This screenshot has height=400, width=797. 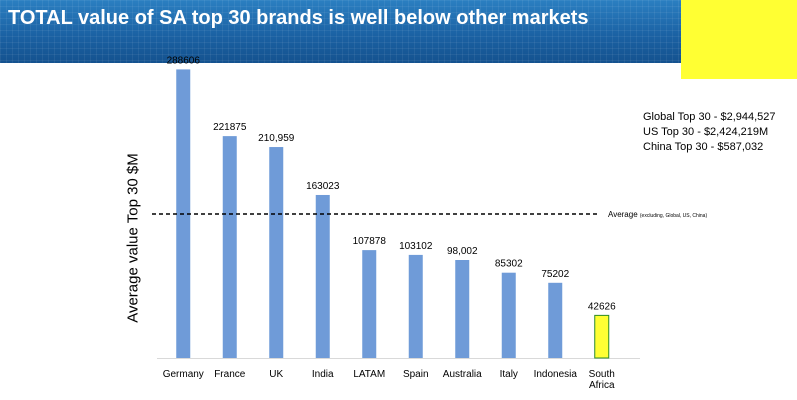 I want to click on category-label-indonesia: Indonesia, so click(x=556, y=374).